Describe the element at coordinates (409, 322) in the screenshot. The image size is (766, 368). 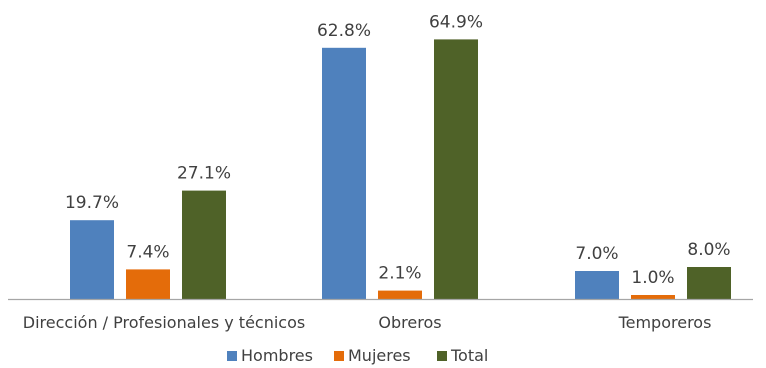
I see `category-label: Obreros` at that location.